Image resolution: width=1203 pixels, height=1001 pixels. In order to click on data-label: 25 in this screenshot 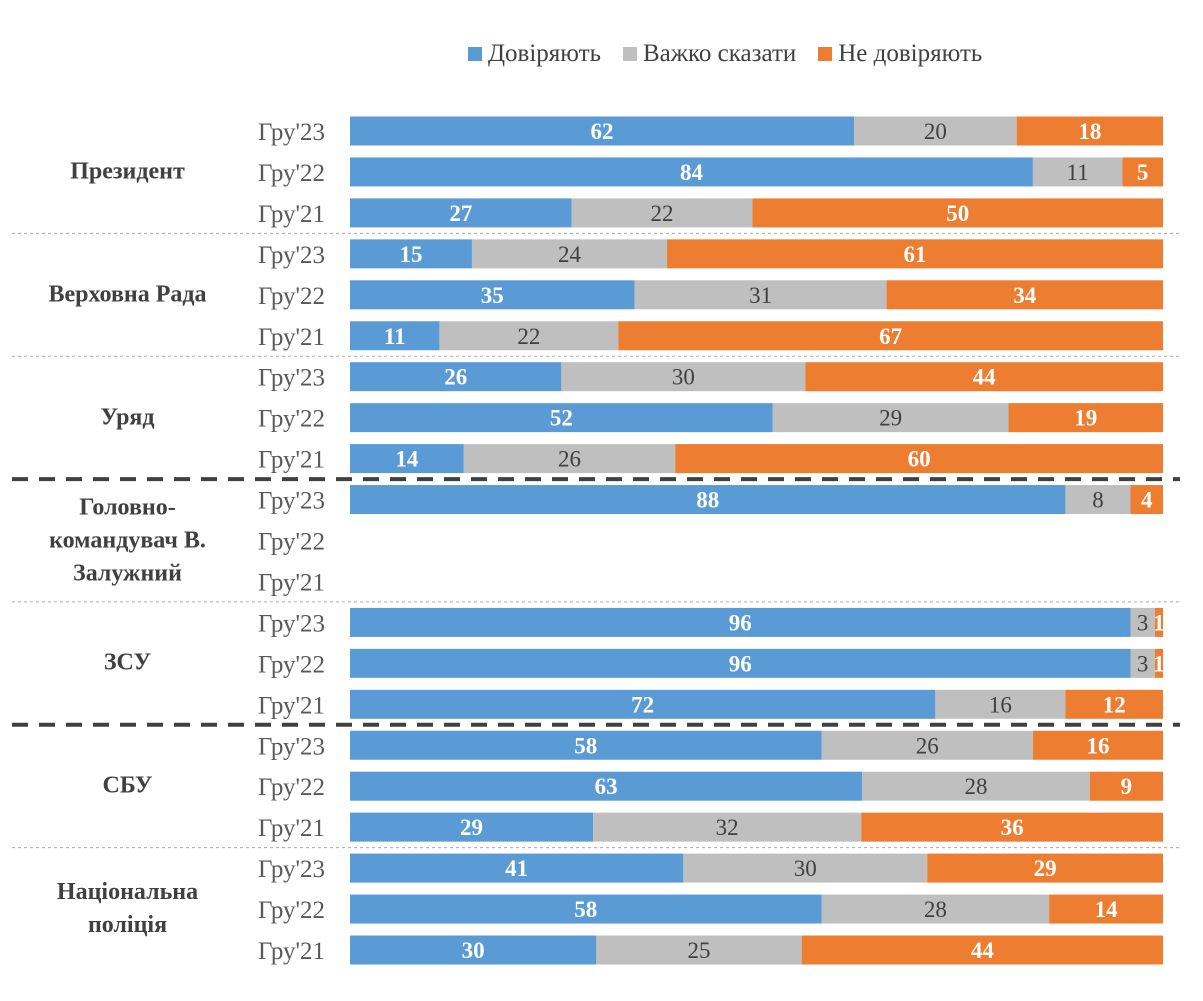, I will do `click(699, 950)`.